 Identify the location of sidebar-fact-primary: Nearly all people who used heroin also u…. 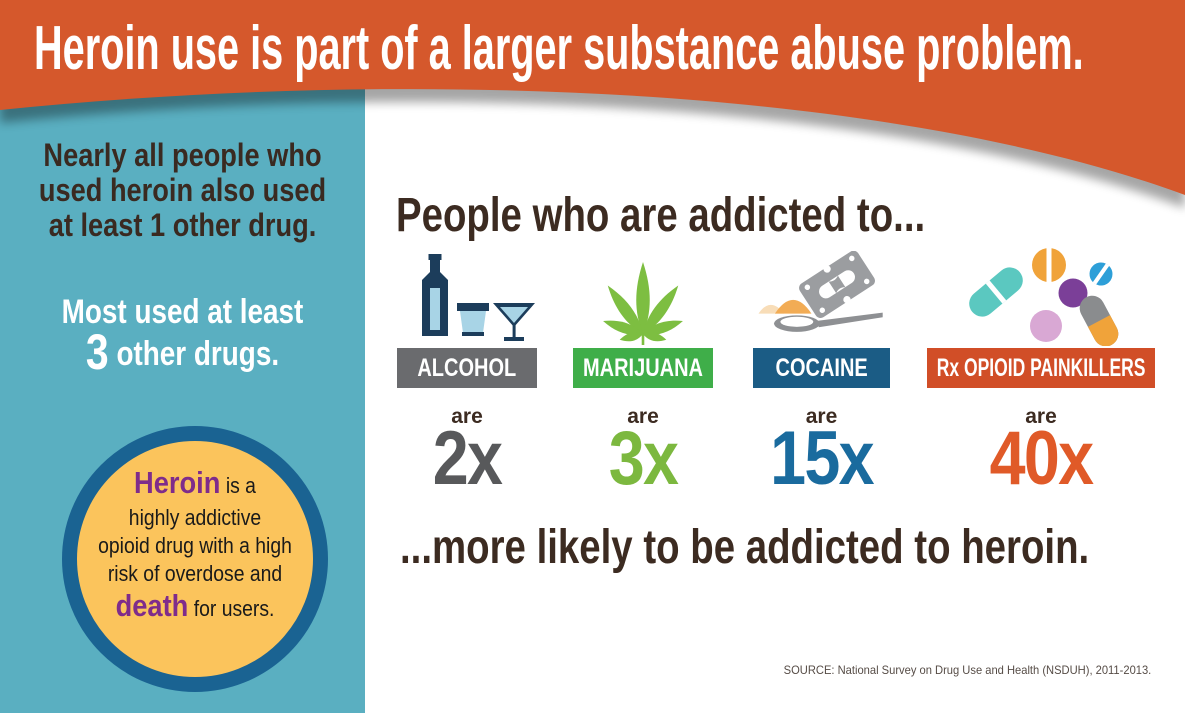
(182, 190).